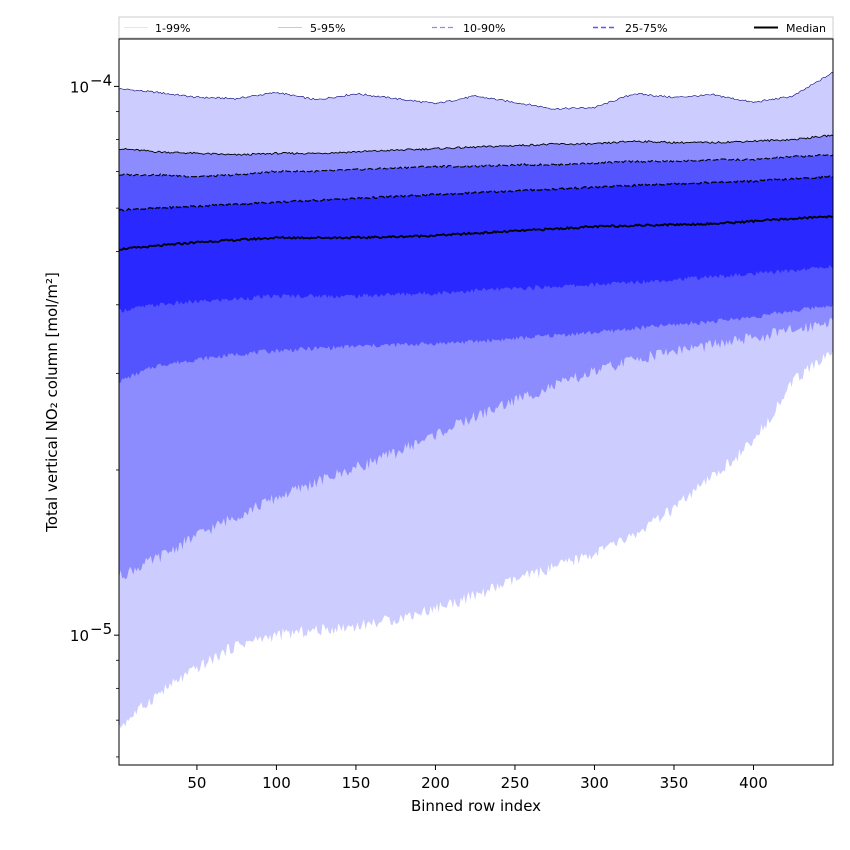  What do you see at coordinates (327, 28) in the screenshot?
I see `legend-label: 5-95%` at bounding box center [327, 28].